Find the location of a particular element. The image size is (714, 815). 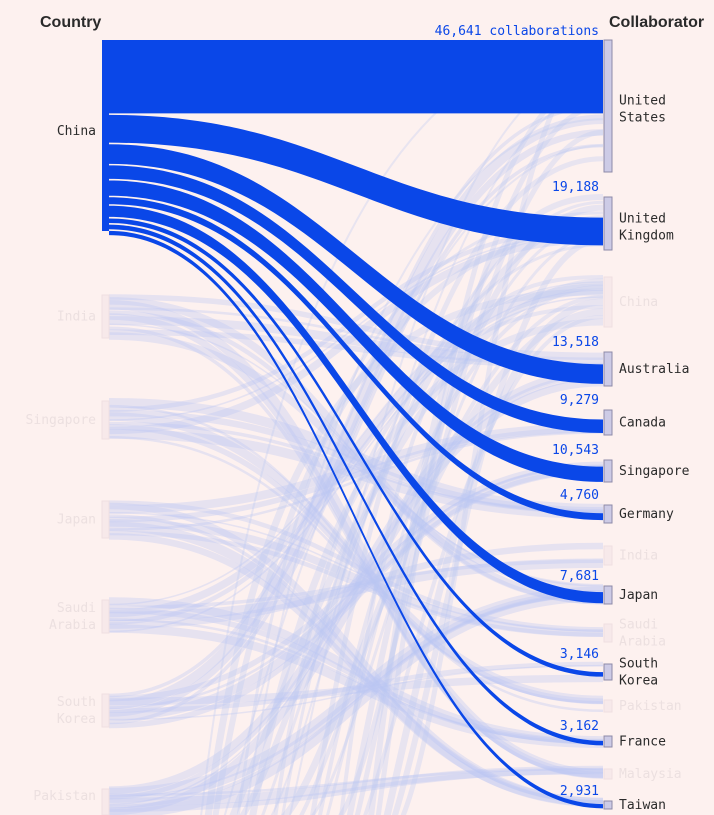

target-label-france: France is located at coordinates (642, 742).